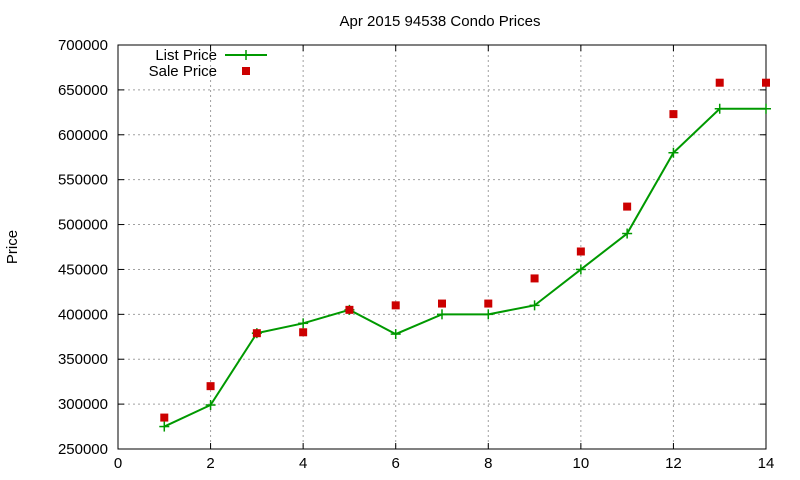  What do you see at coordinates (83, 449) in the screenshot?
I see `y-tick-label: 250000` at bounding box center [83, 449].